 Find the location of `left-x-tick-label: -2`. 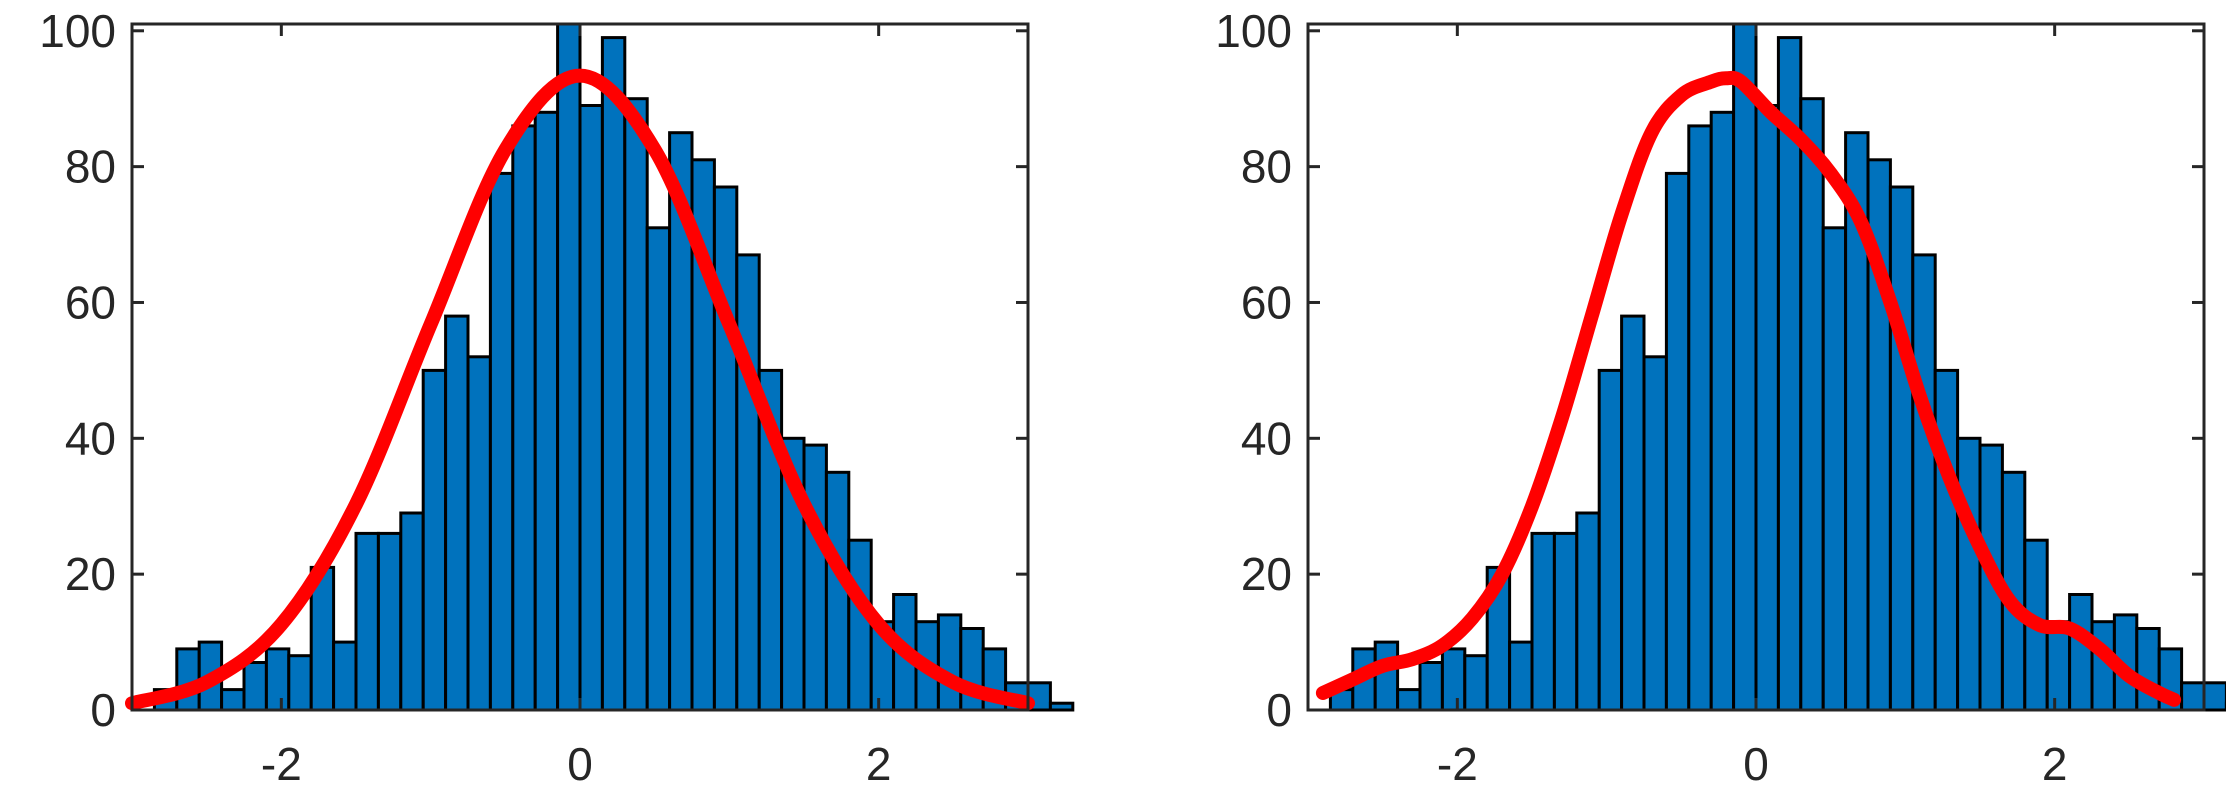

left-x-tick-label: -2 is located at coordinates (281, 764).